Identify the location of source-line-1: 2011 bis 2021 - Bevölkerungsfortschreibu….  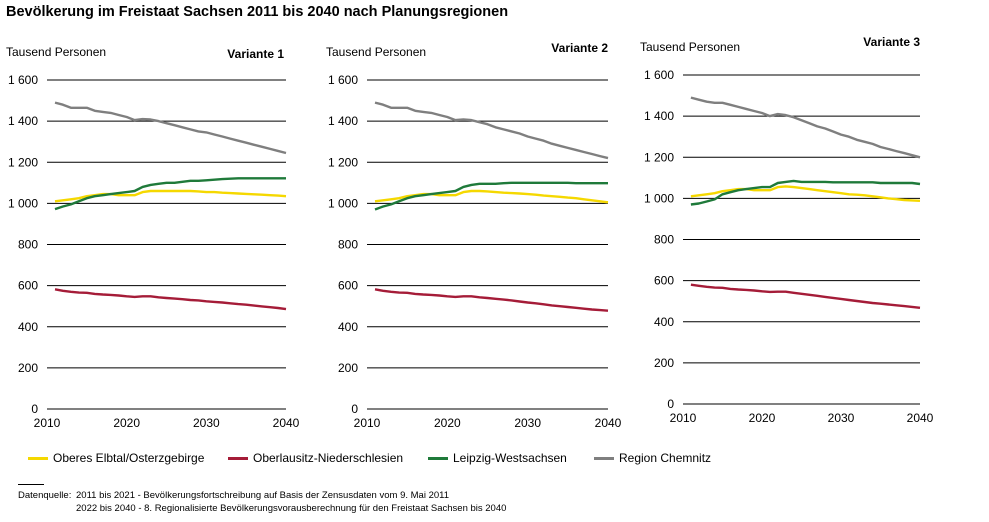
(263, 495).